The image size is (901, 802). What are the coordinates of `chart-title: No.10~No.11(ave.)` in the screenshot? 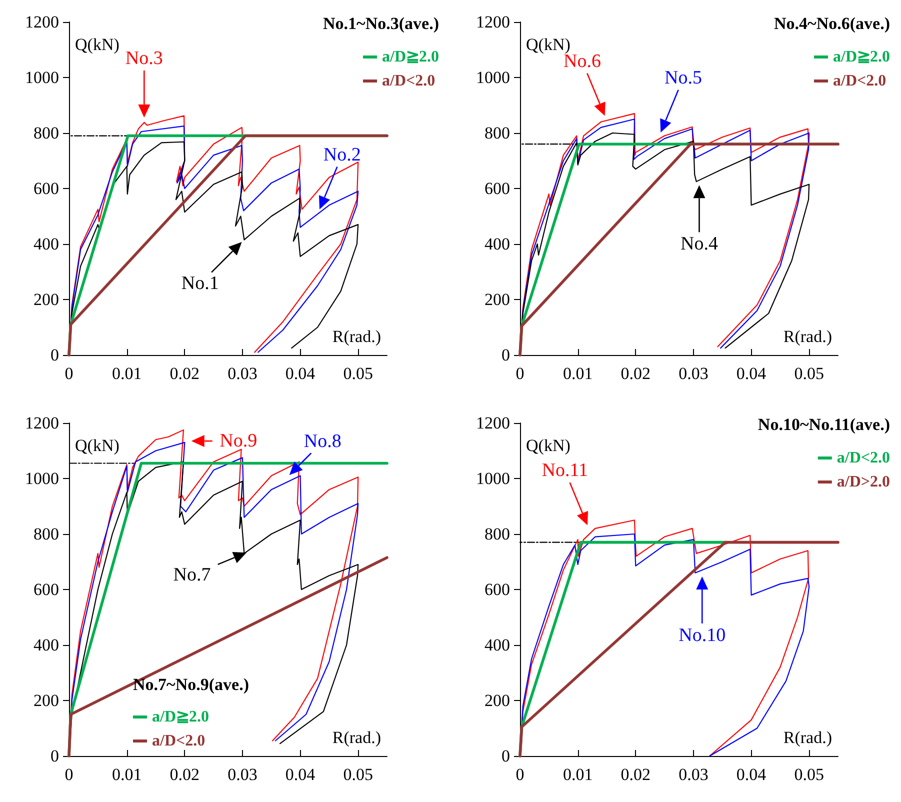 It's located at (824, 424).